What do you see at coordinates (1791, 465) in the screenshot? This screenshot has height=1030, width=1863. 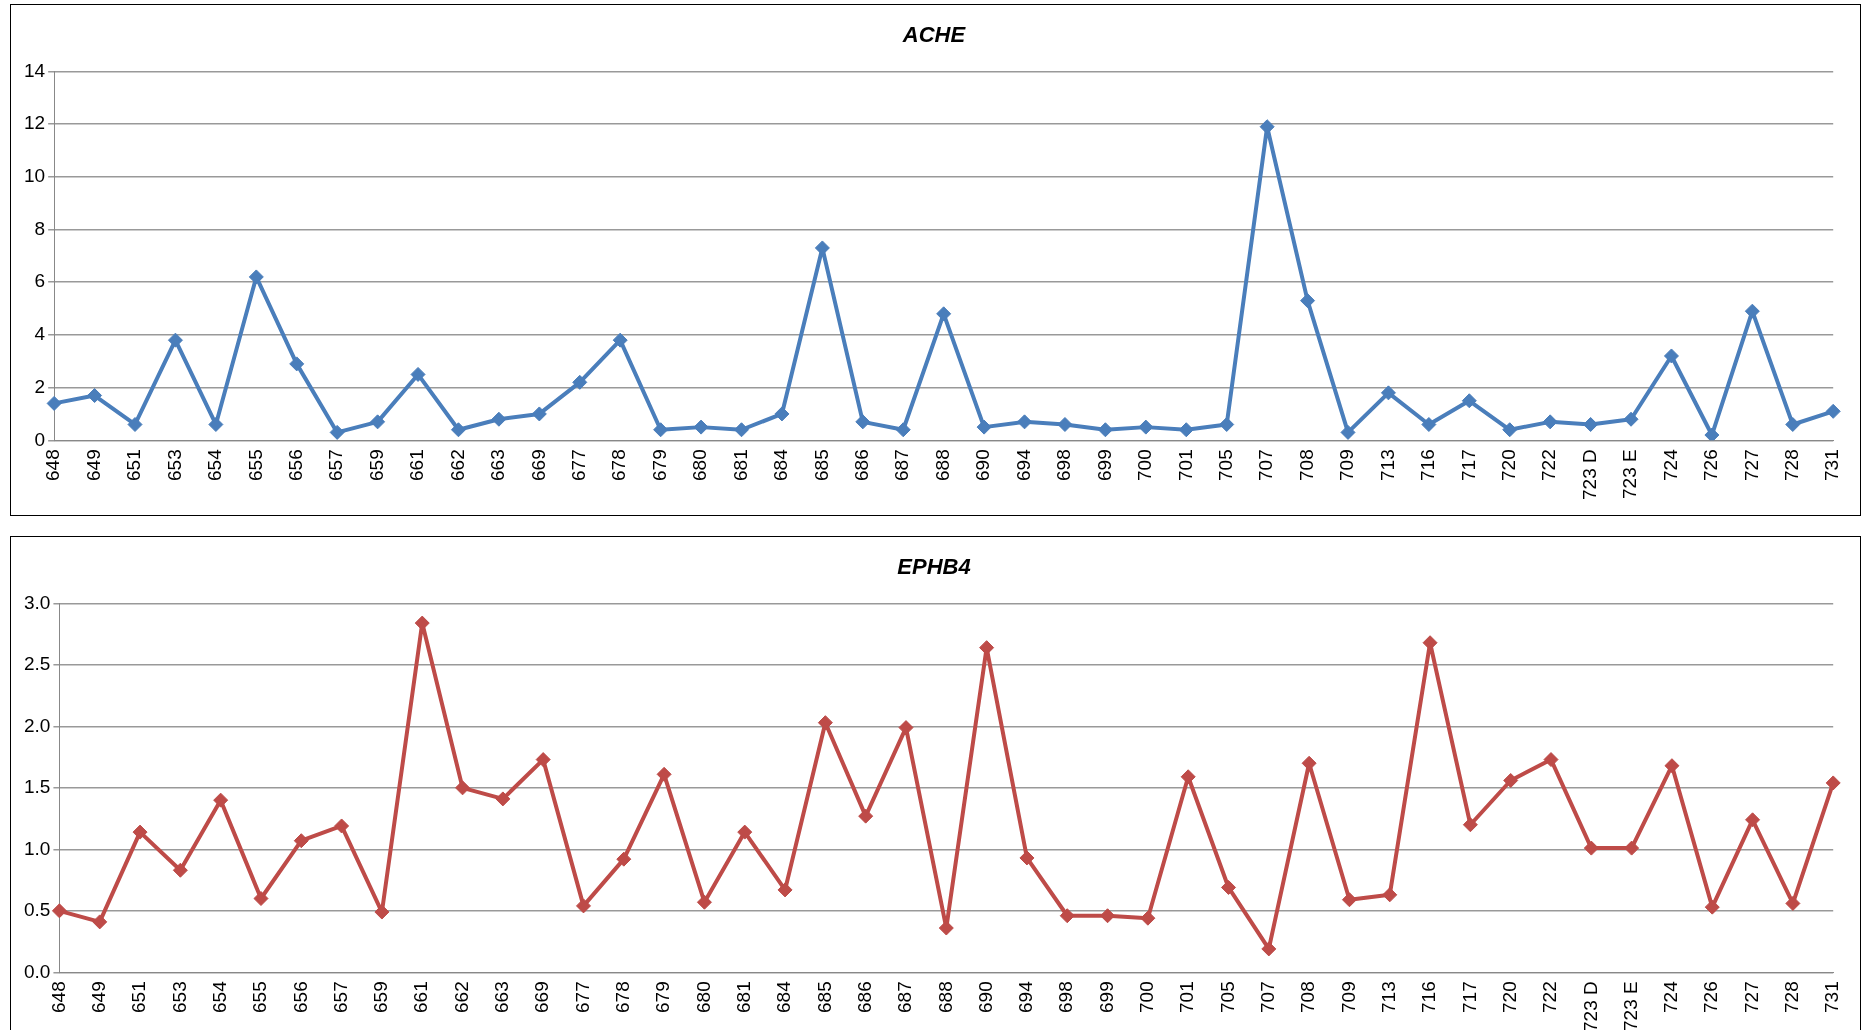 I see `x-tick-label: 728` at bounding box center [1791, 465].